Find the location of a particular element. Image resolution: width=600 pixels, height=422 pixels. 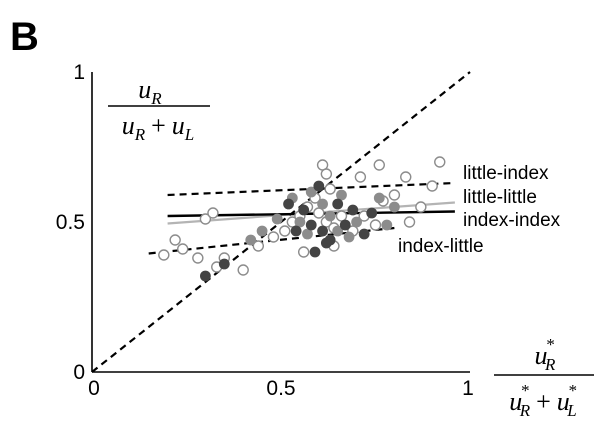

label-little-little: little-little is located at coordinates (500, 197).